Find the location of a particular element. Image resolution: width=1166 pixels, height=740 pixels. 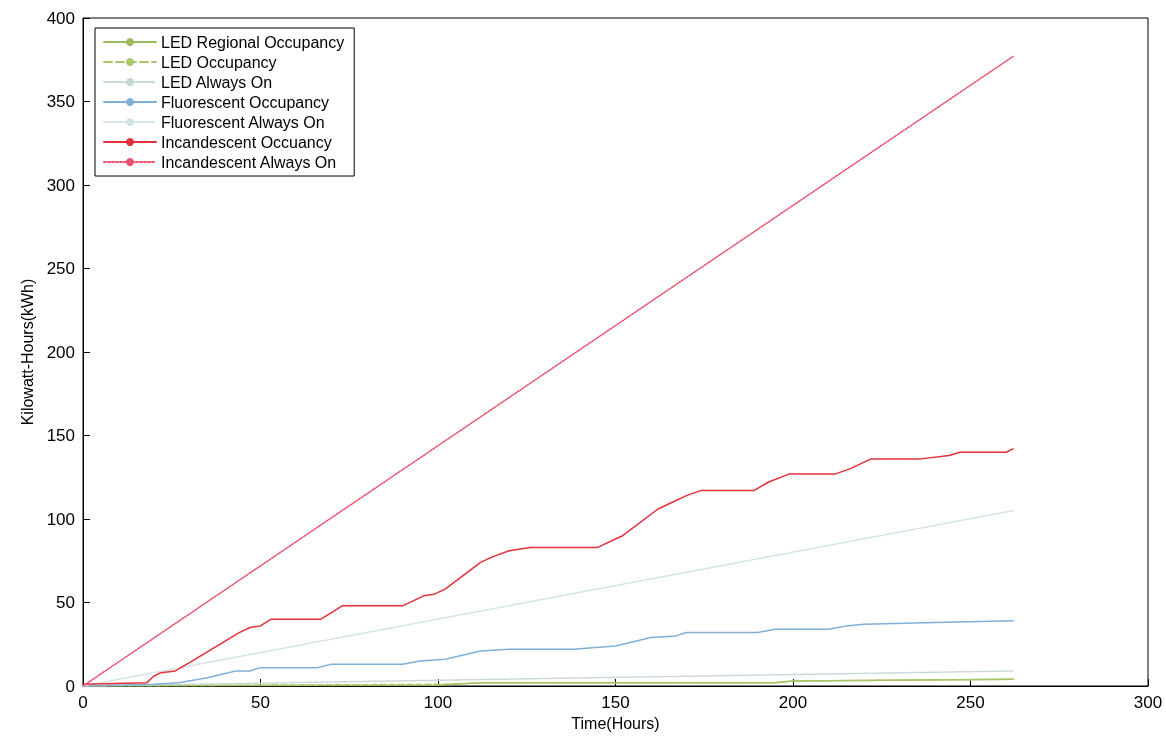

y-tick-label: 0 is located at coordinates (70, 686).